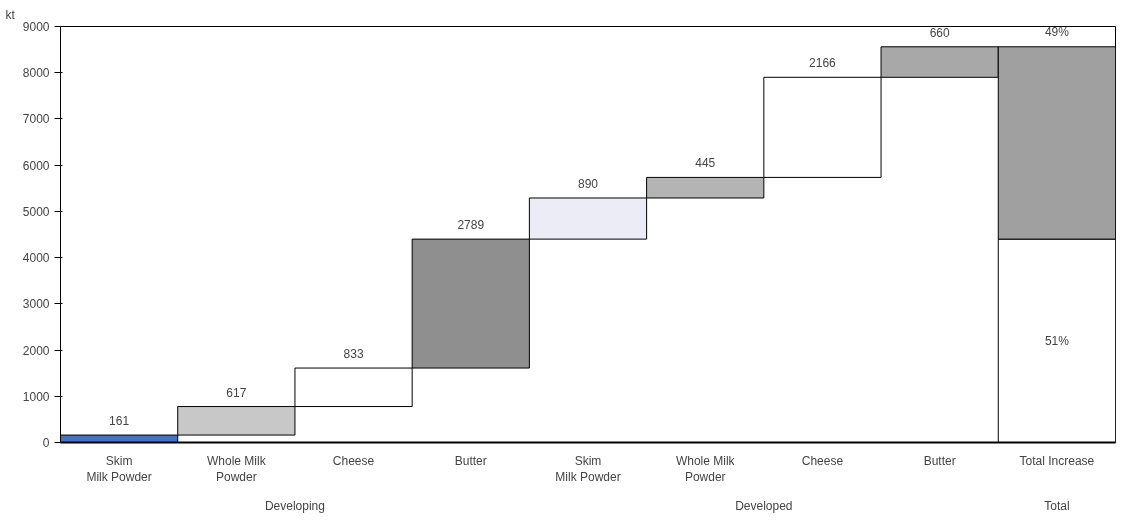  I want to click on text: Developed, so click(764, 505).